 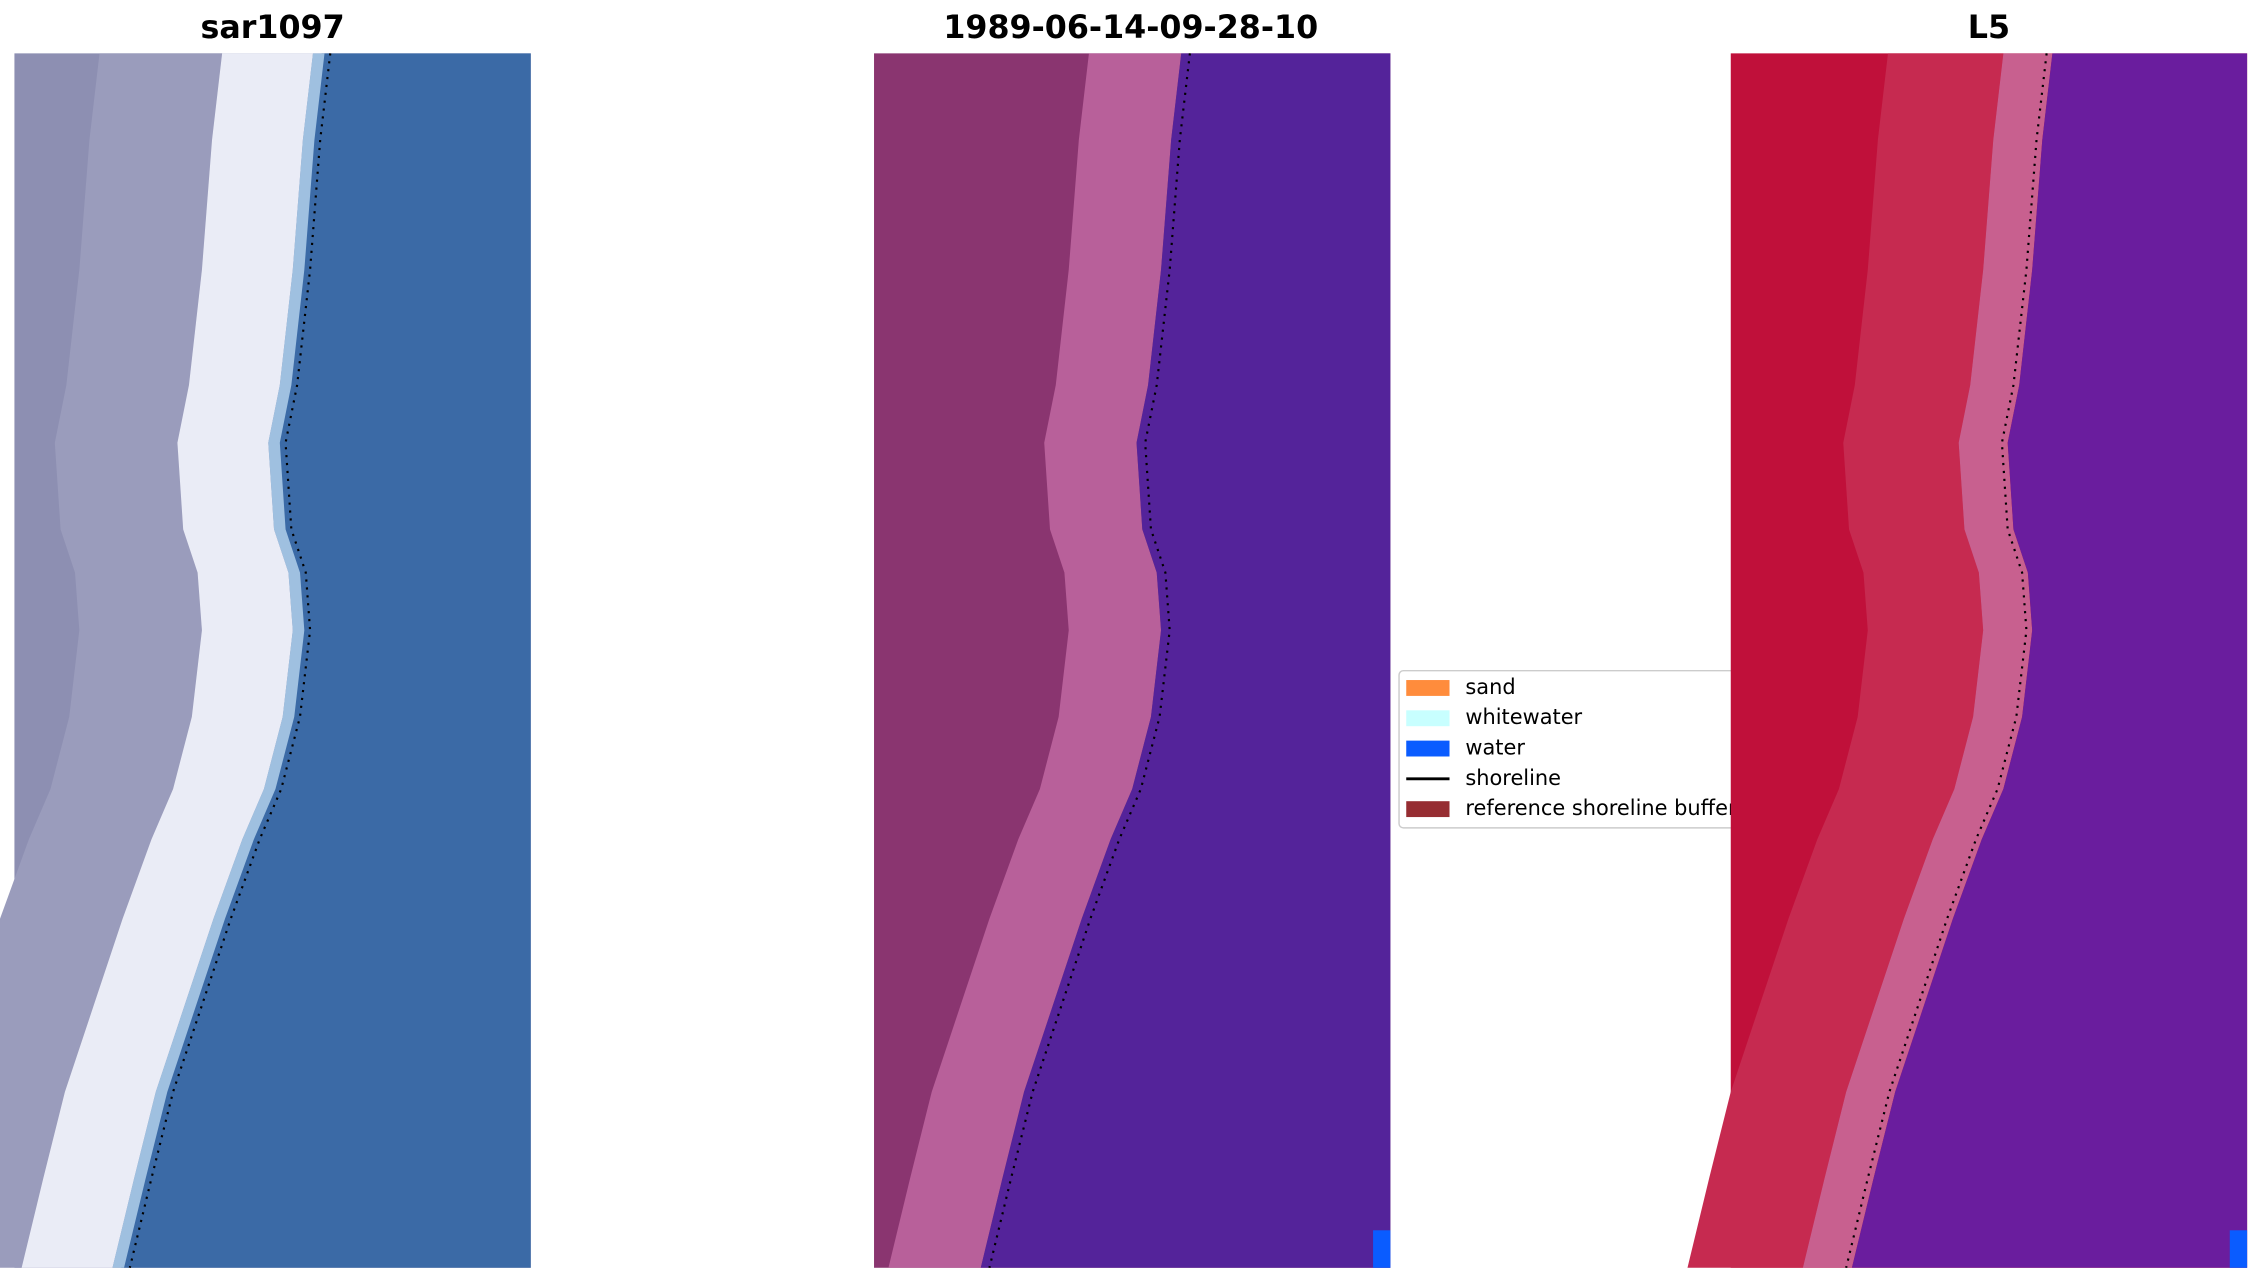 What do you see at coordinates (1513, 778) in the screenshot?
I see `legend-label: shoreline` at bounding box center [1513, 778].